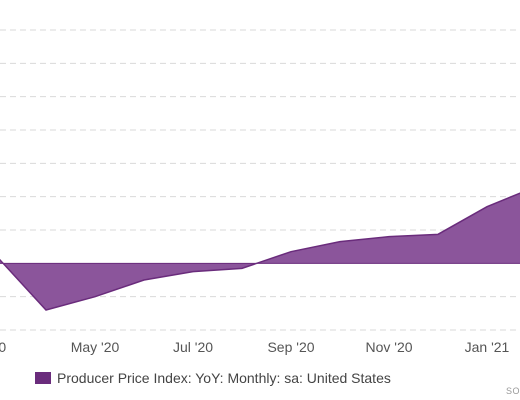  Describe the element at coordinates (95, 347) in the screenshot. I see `x-tick-label: May '20` at that location.